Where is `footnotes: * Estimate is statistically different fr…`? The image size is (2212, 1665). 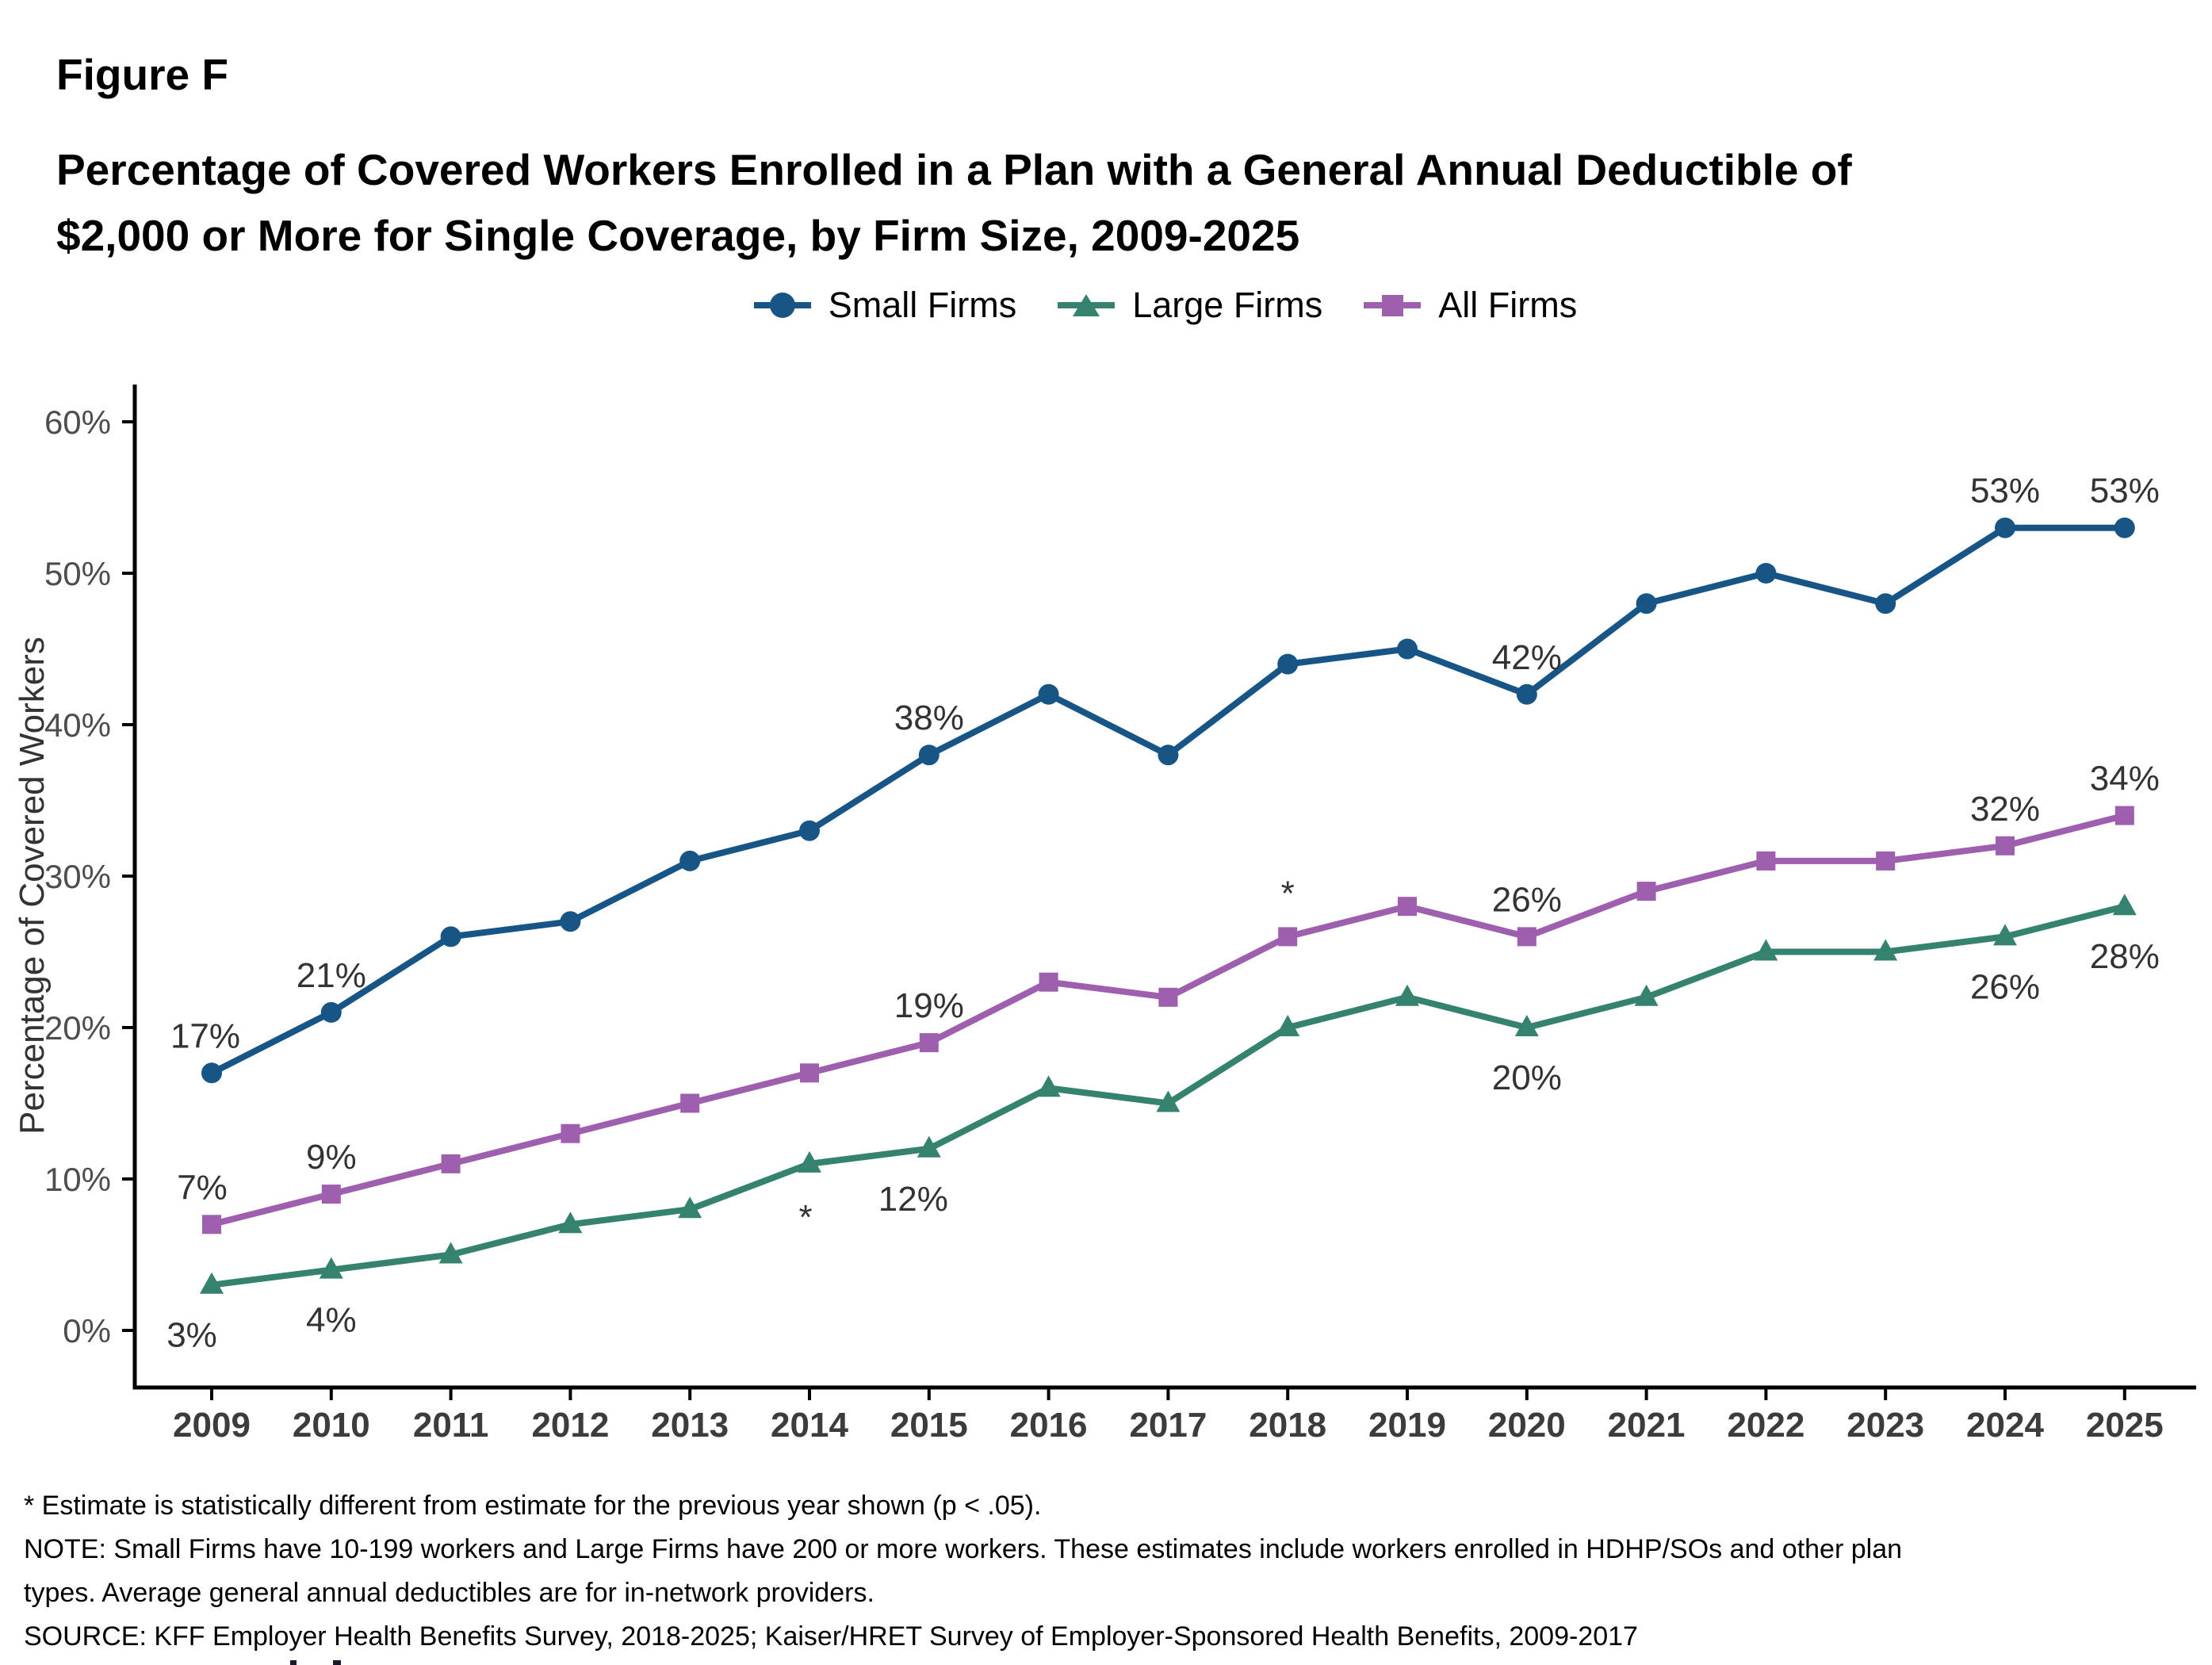 footnotes: * Estimate is statistically different fr… is located at coordinates (963, 1571).